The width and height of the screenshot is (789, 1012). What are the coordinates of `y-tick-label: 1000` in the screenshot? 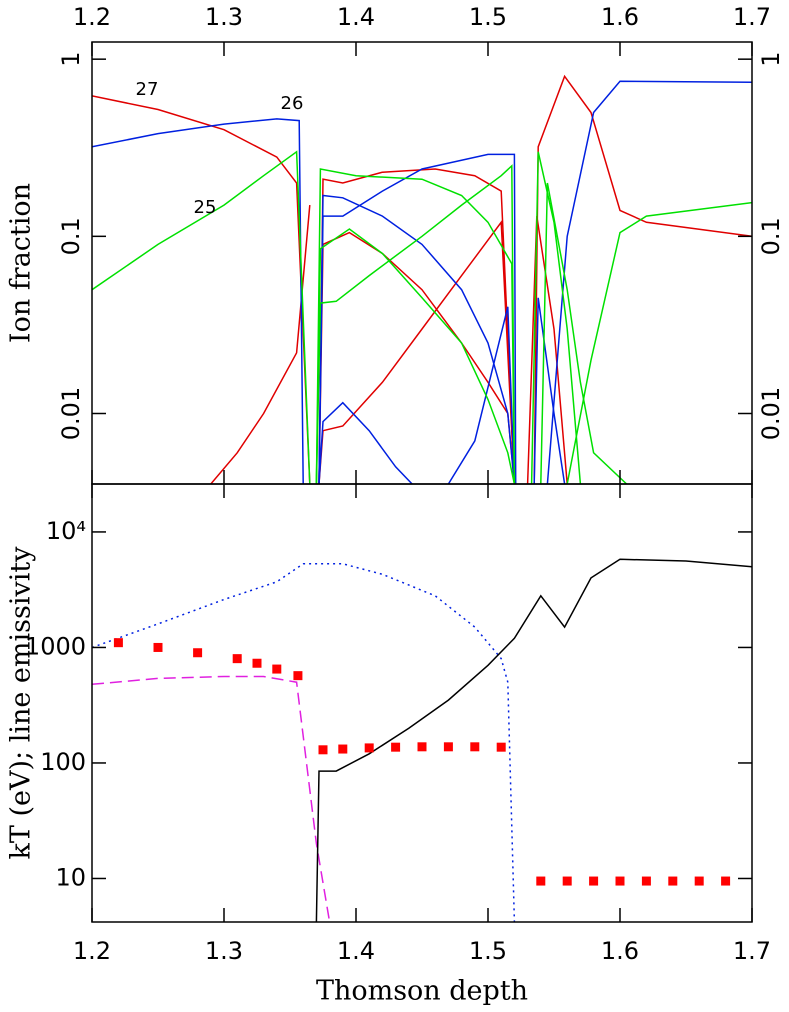 It's located at (55, 646).